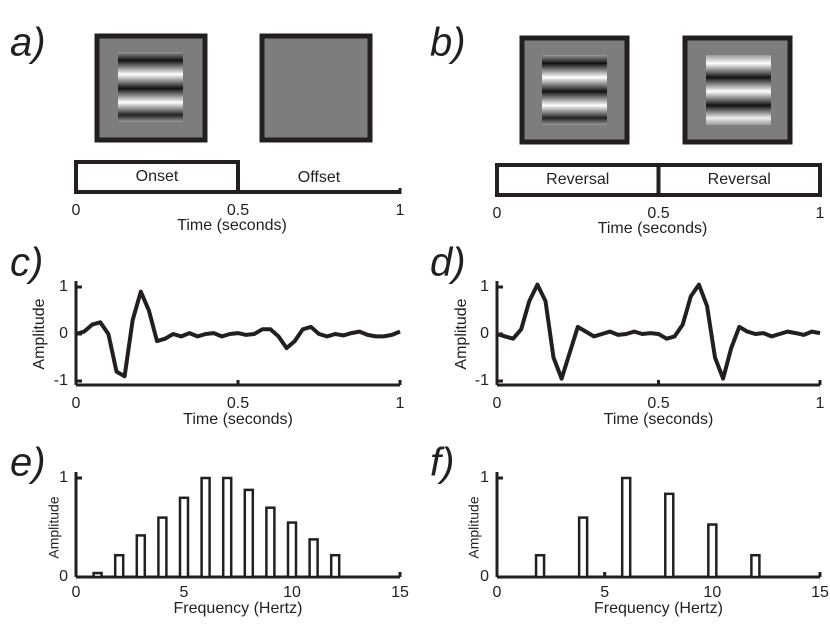 This screenshot has height=624, width=830. What do you see at coordinates (448, 43) in the screenshot?
I see `panel-label: b)` at bounding box center [448, 43].